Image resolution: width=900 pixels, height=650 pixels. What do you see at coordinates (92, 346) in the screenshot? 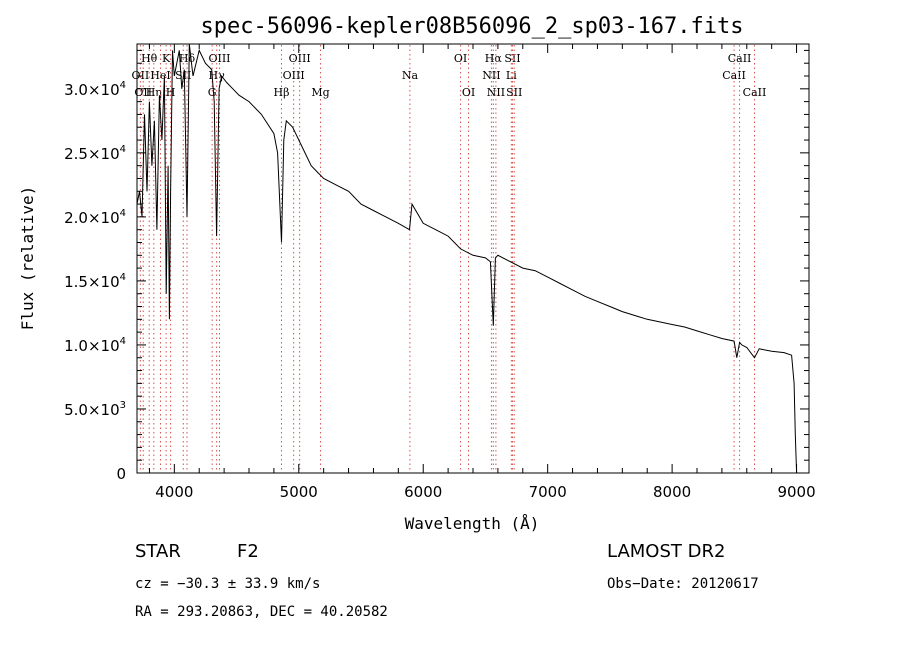
I see `y-tick-mantissa: 1.0×10` at bounding box center [92, 346].